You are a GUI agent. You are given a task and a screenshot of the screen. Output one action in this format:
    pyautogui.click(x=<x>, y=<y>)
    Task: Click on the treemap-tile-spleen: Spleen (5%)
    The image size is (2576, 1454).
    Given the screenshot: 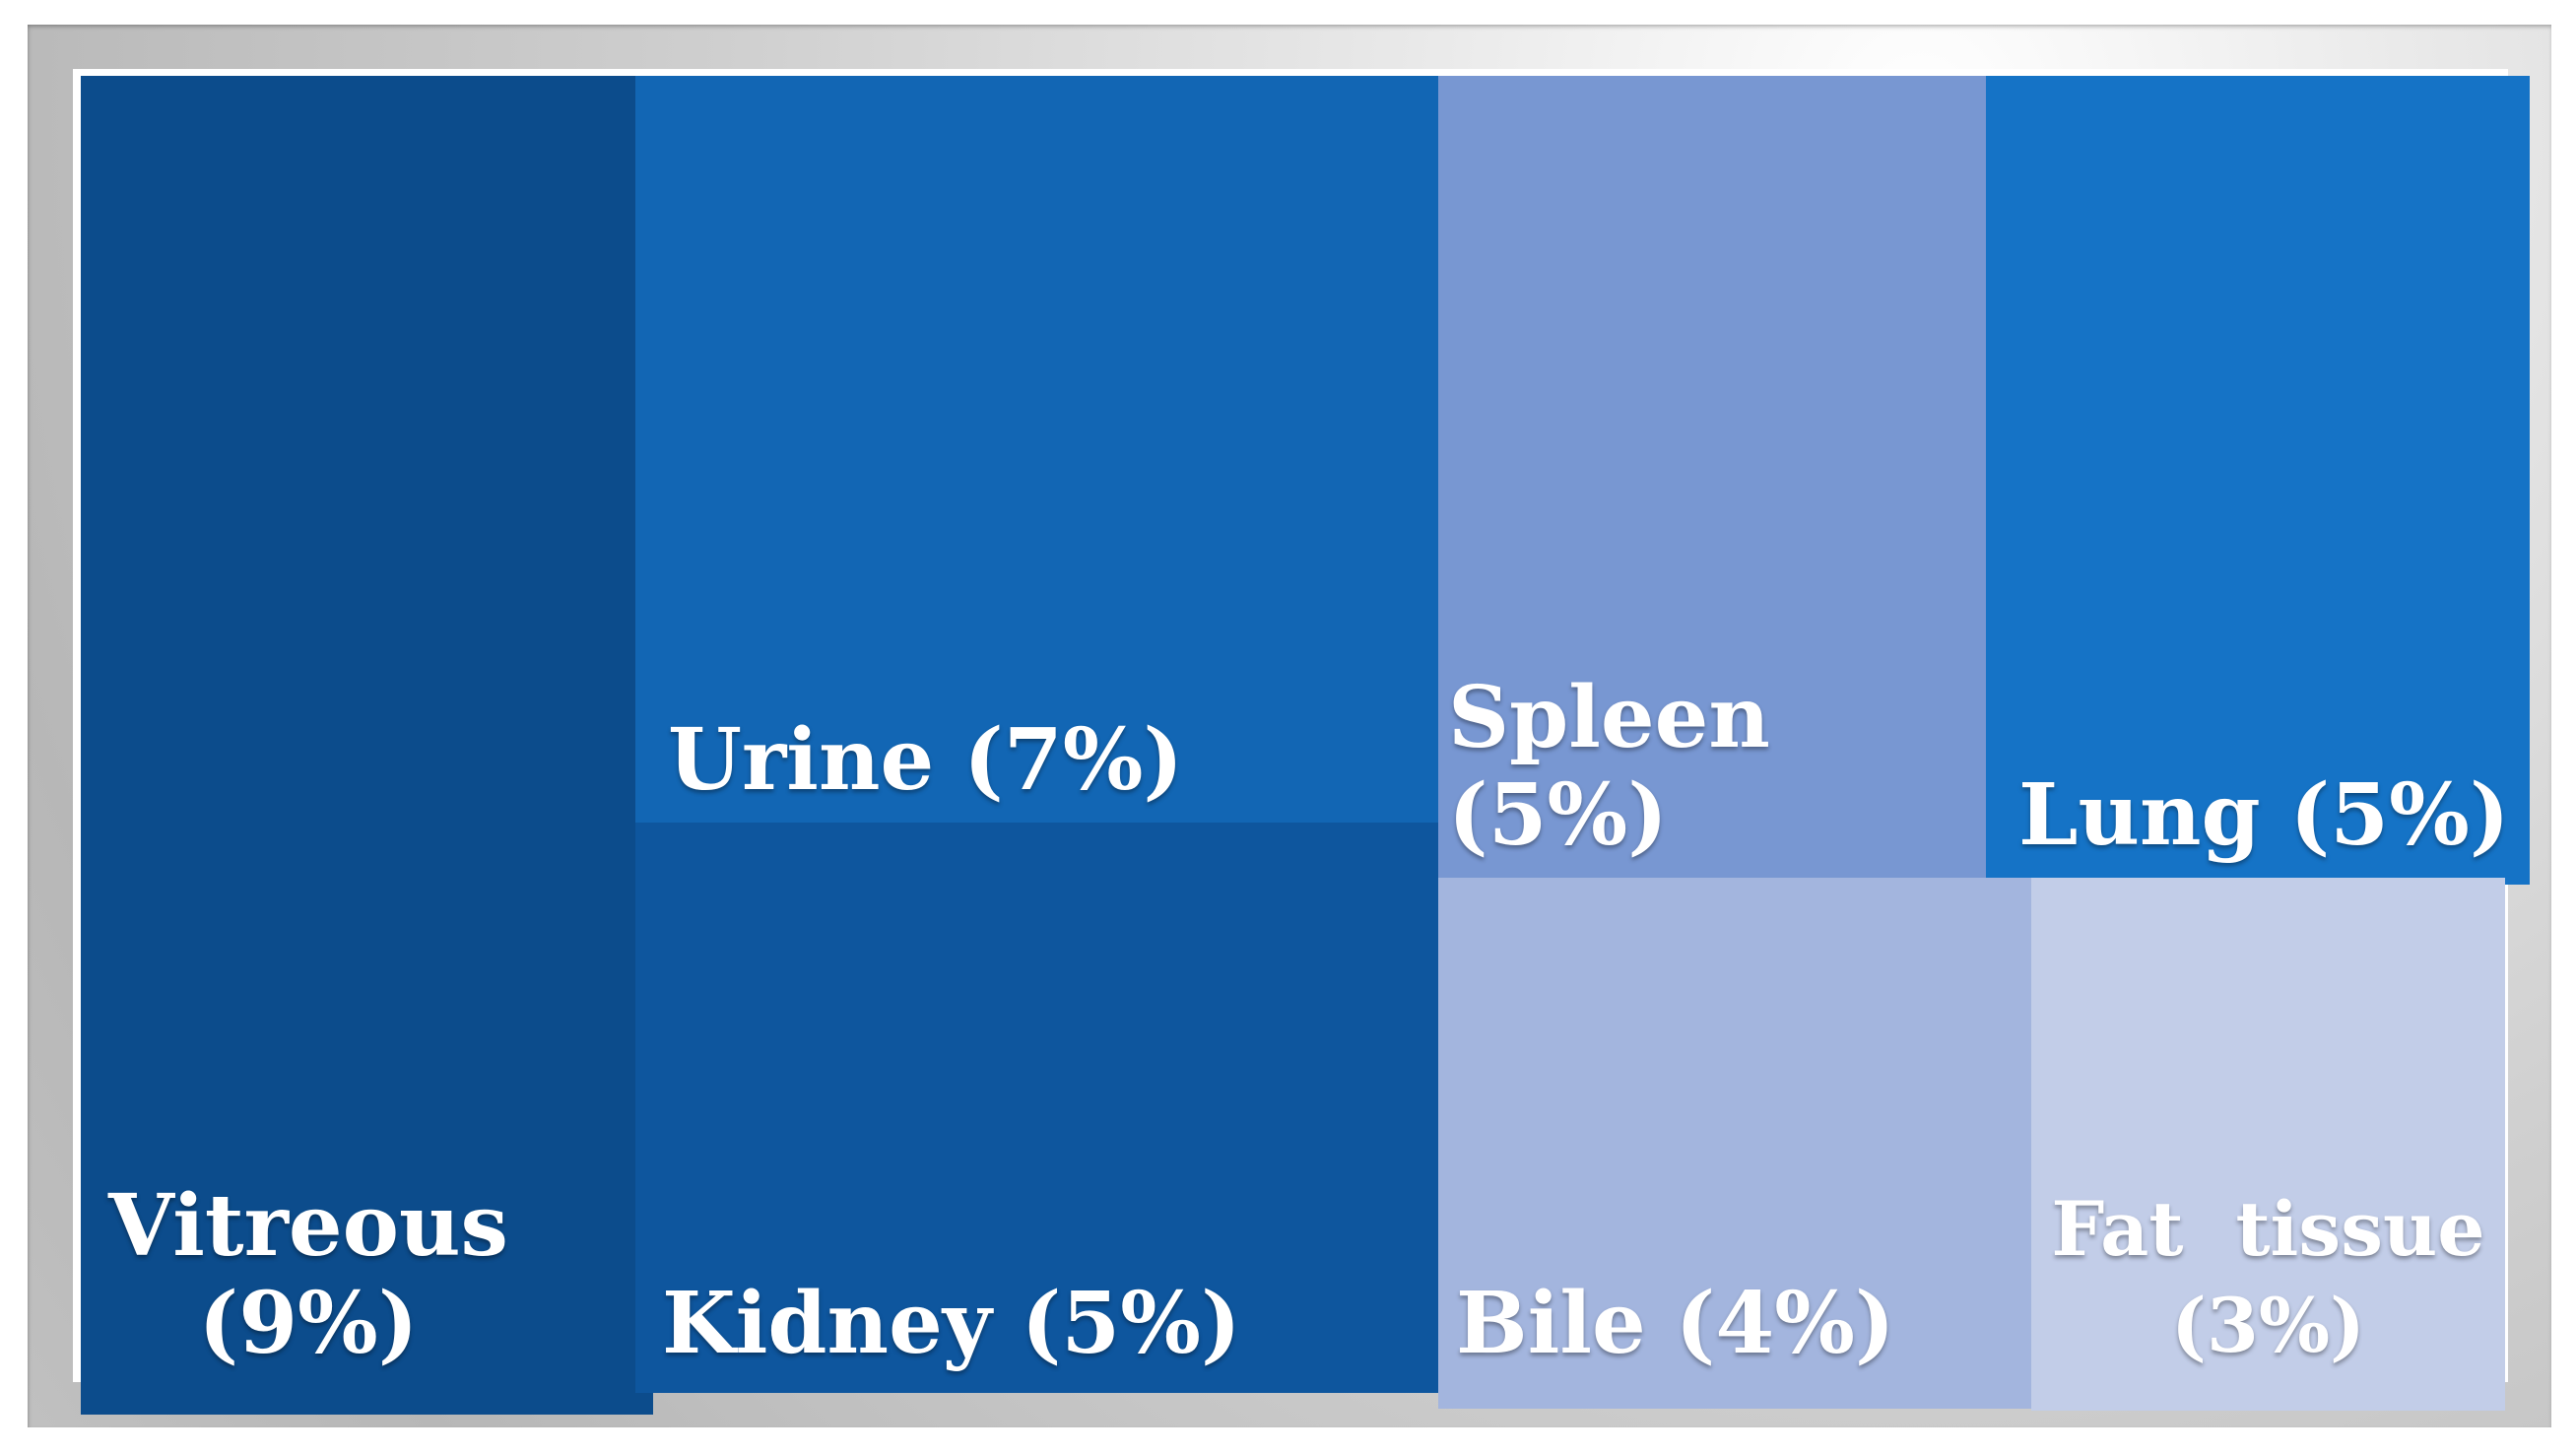 What is the action you would take?
    pyautogui.click(x=1713, y=480)
    